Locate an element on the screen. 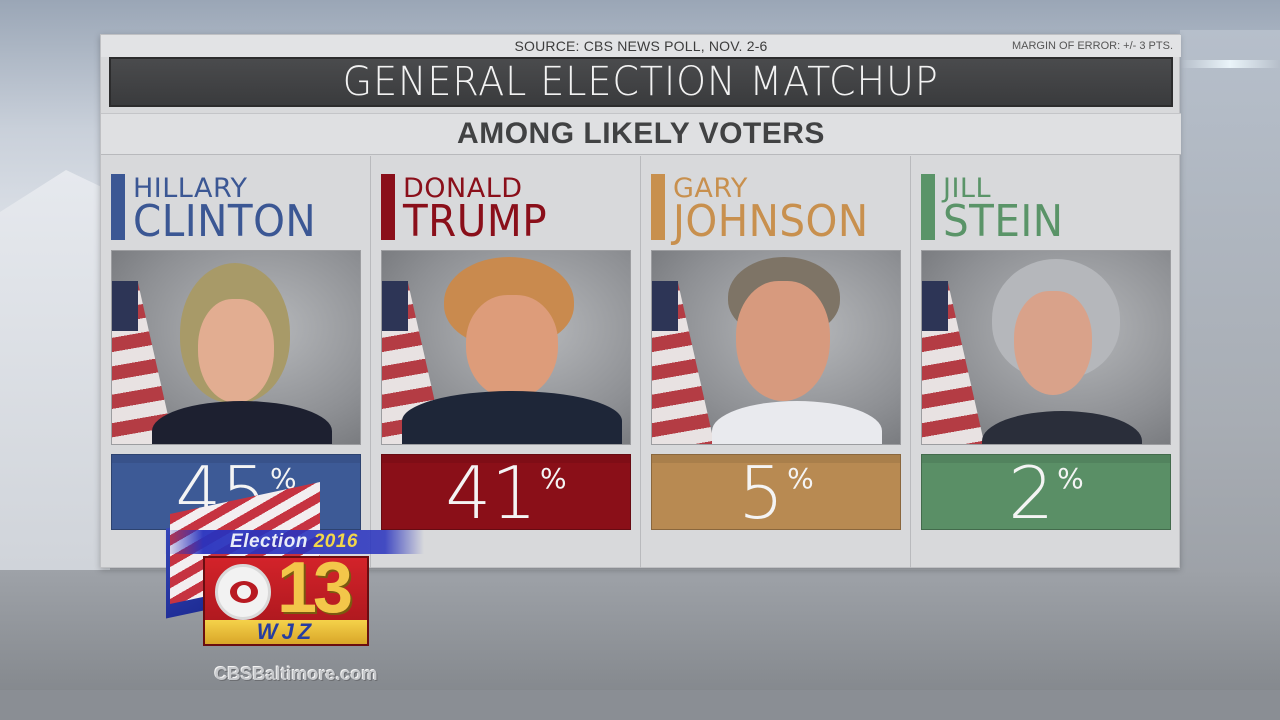  margin-of-error: MARGIN OF ERROR: +/- 3 PTS. is located at coordinates (1092, 46).